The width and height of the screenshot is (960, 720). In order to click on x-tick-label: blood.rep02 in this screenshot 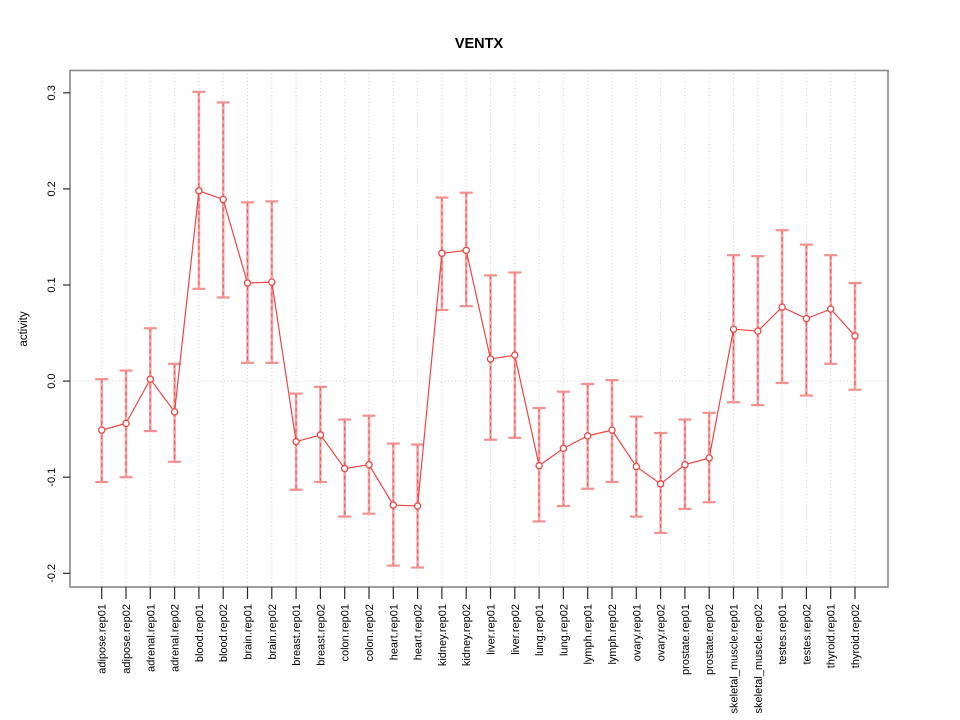, I will do `click(224, 633)`.